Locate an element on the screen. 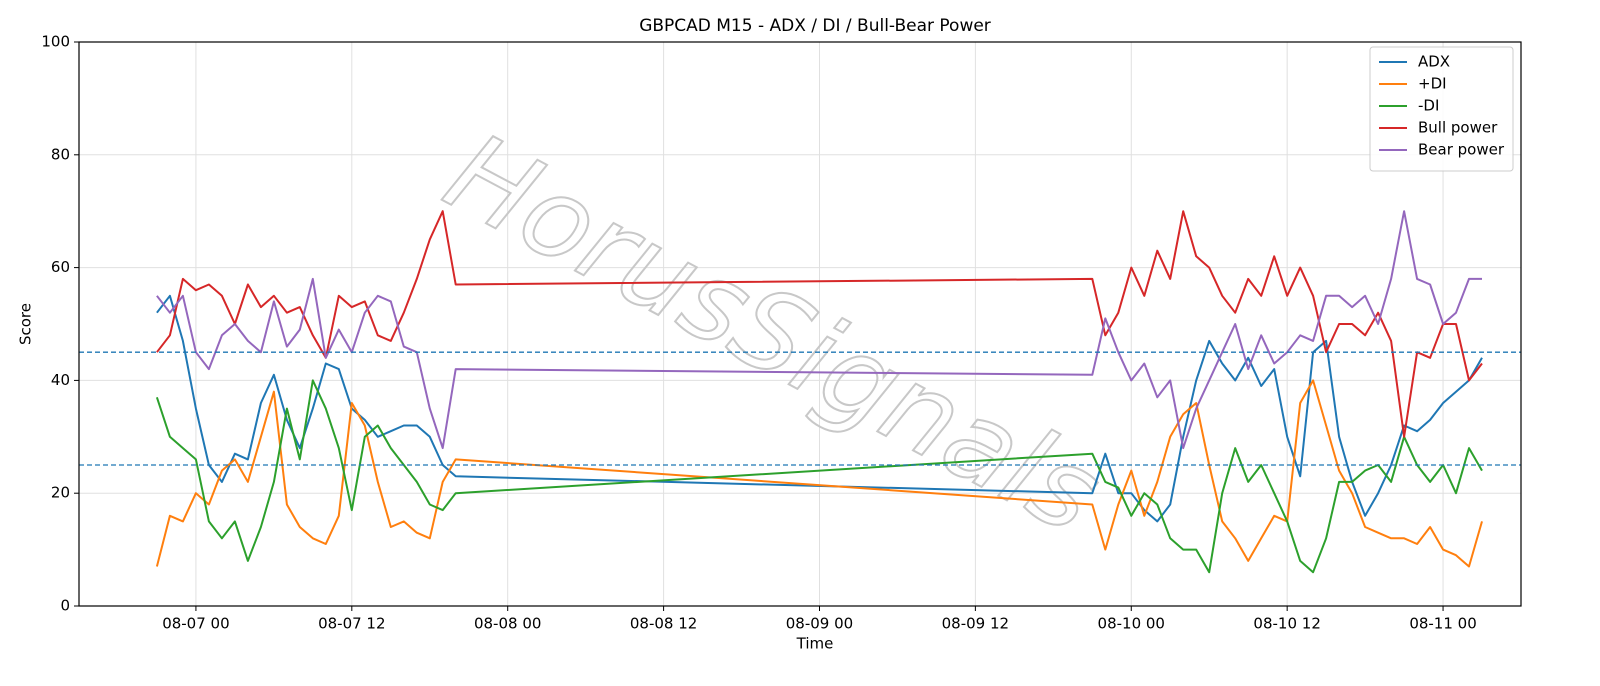  x-axis-label: Time is located at coordinates (815, 644).